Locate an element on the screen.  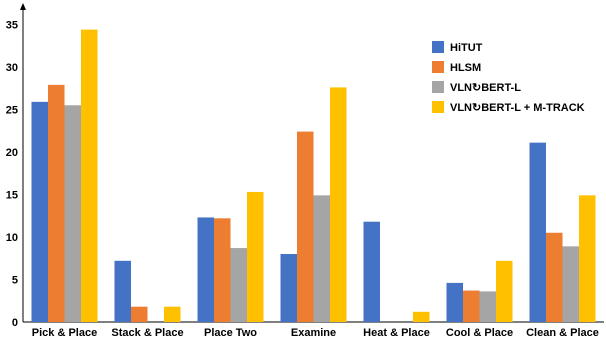
category-label: Stack & Place is located at coordinates (147, 333).